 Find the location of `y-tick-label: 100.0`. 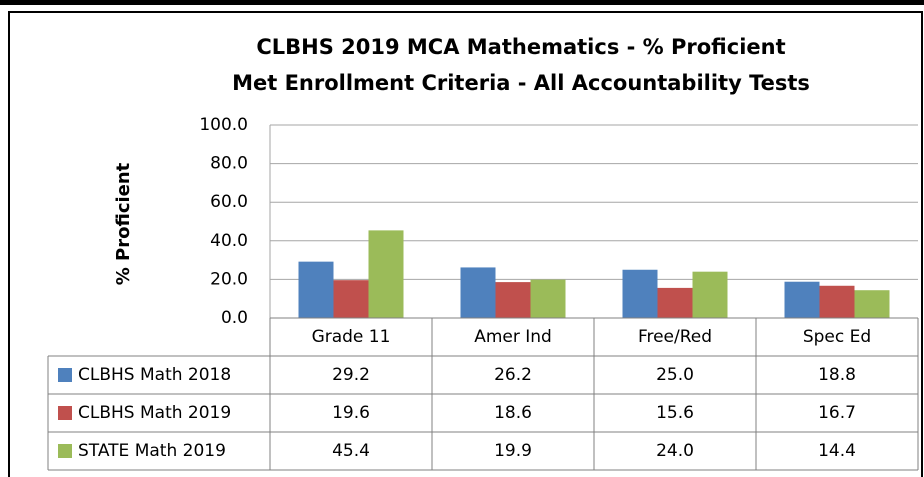

y-tick-label: 100.0 is located at coordinates (223, 125).